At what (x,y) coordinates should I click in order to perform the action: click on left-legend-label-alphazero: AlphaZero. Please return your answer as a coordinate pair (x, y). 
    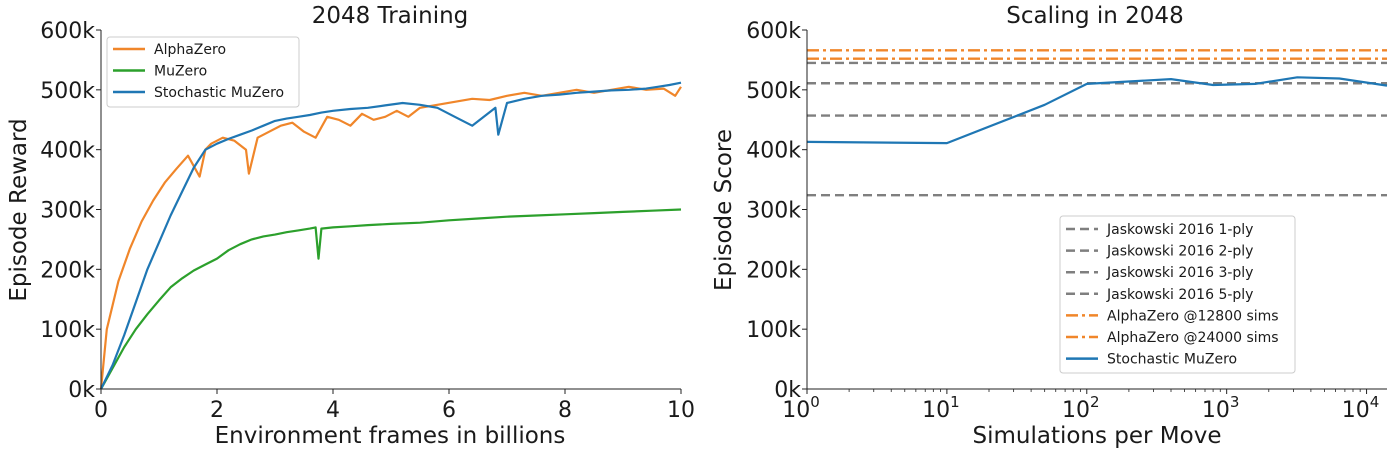
    Looking at the image, I should click on (190, 50).